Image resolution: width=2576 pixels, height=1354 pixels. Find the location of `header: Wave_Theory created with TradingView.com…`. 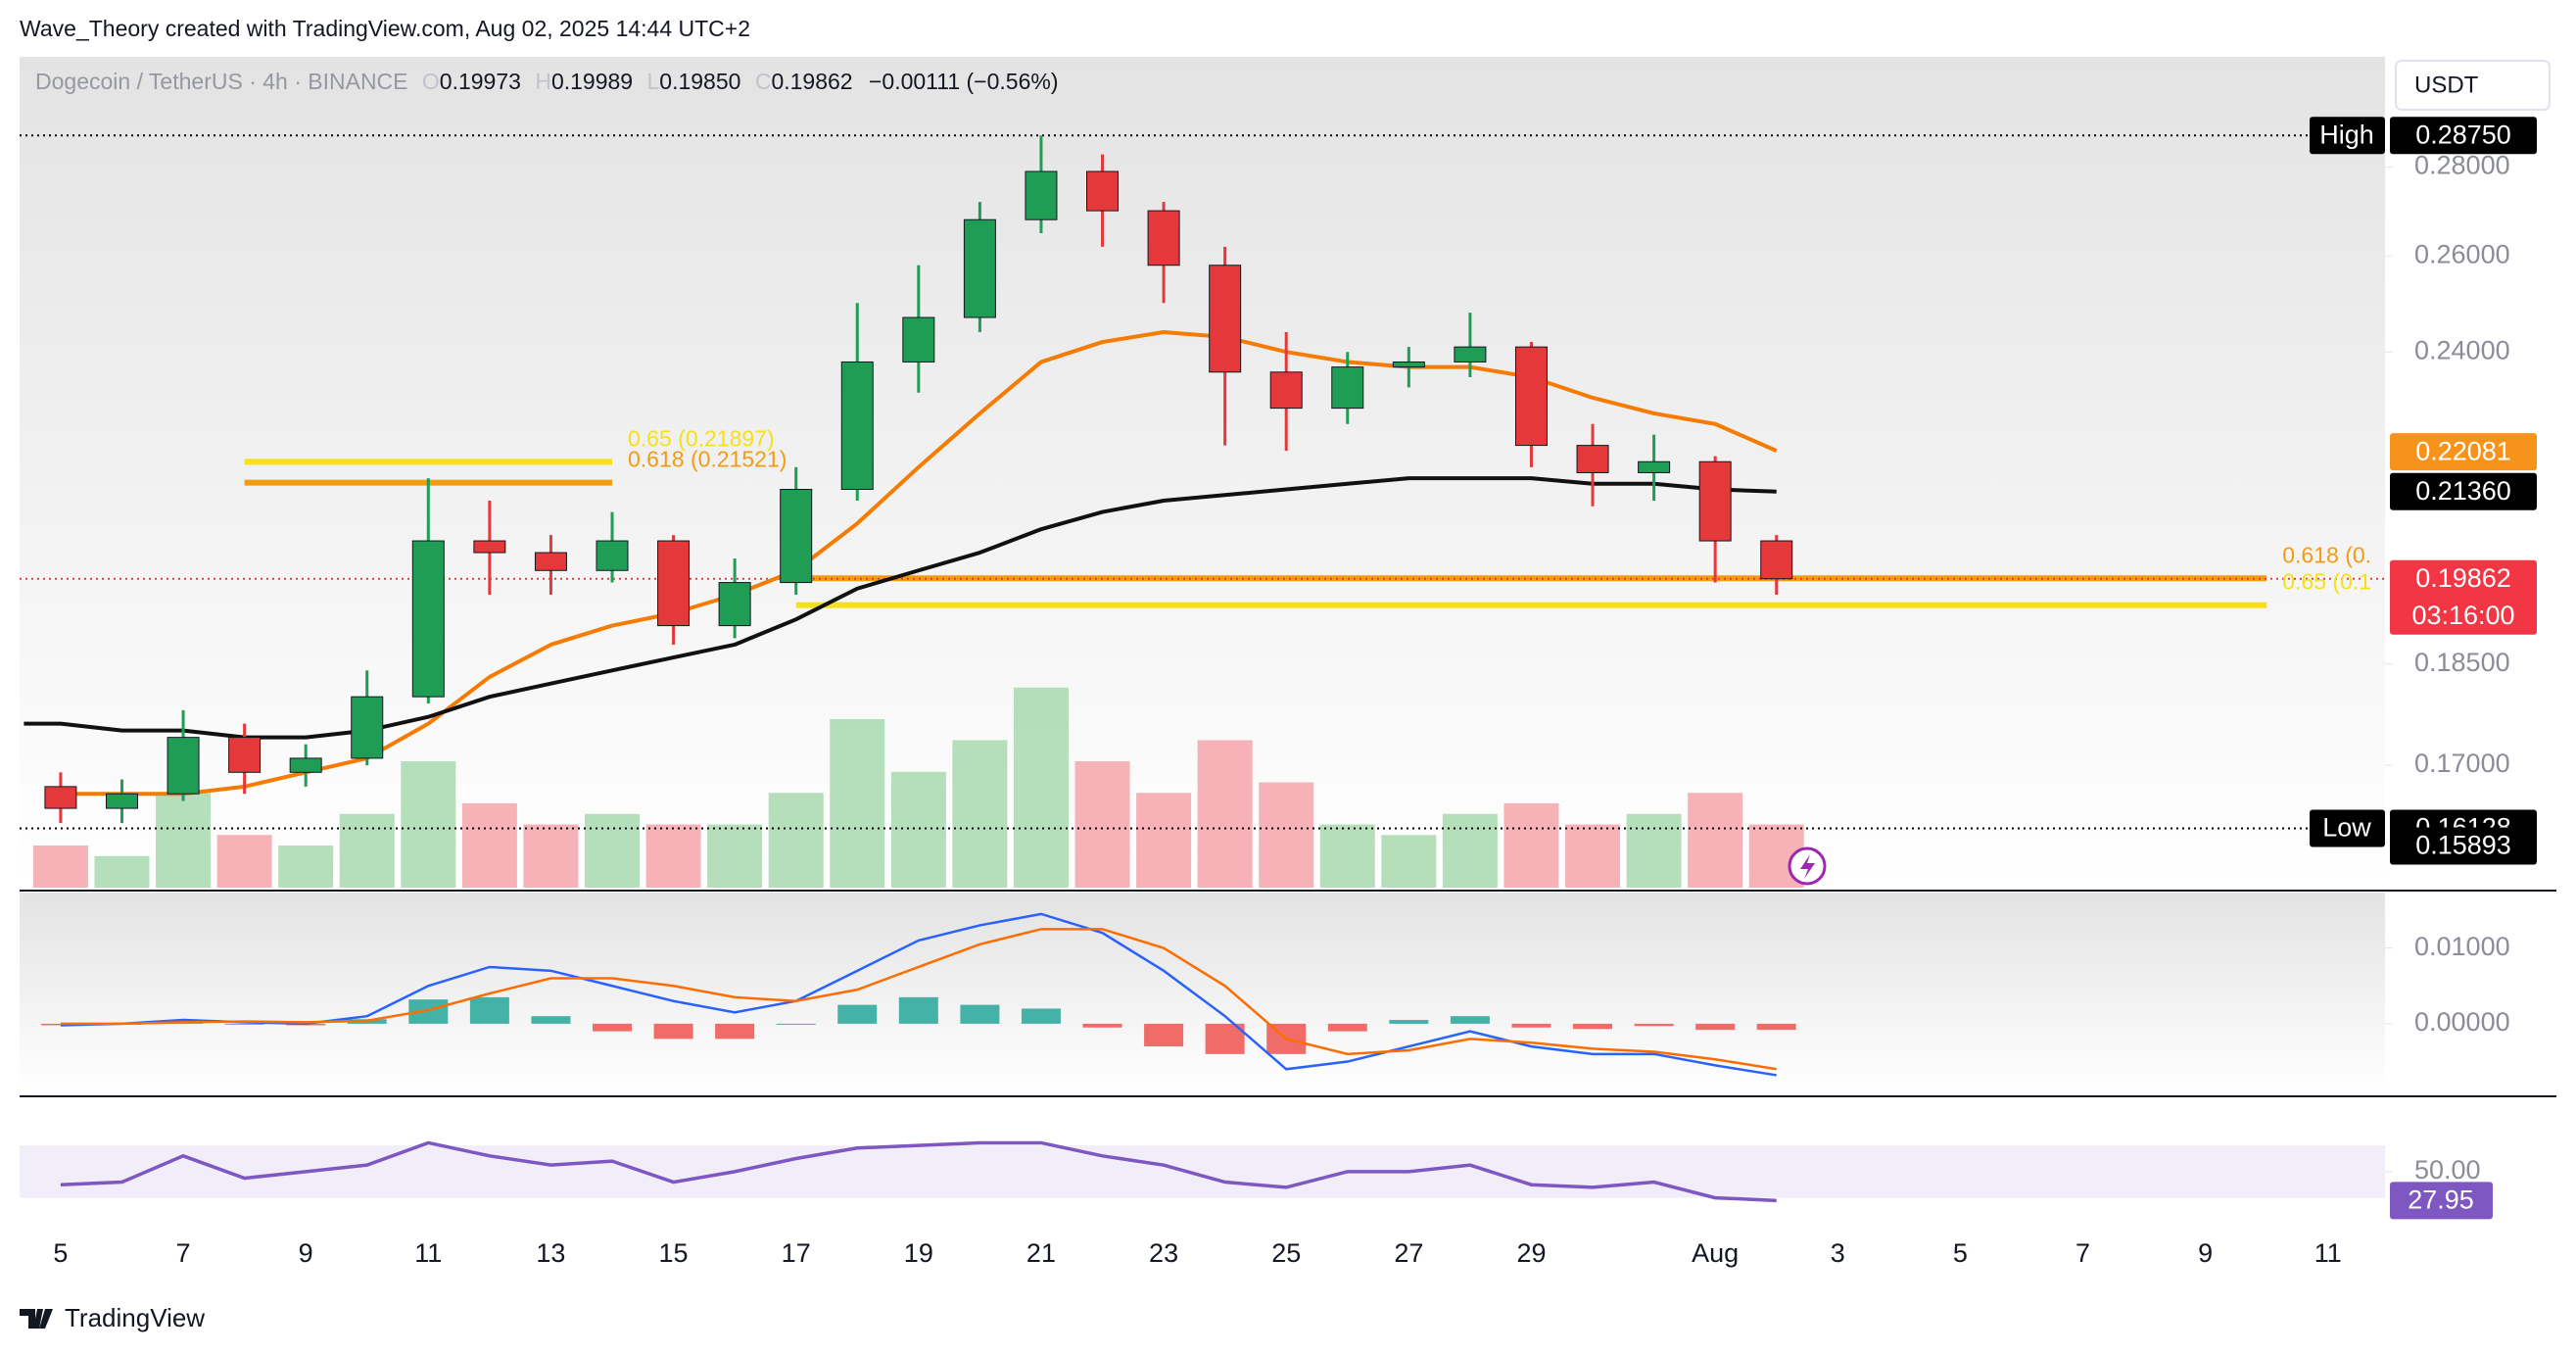

header: Wave_Theory created with TradingView.com… is located at coordinates (385, 28).